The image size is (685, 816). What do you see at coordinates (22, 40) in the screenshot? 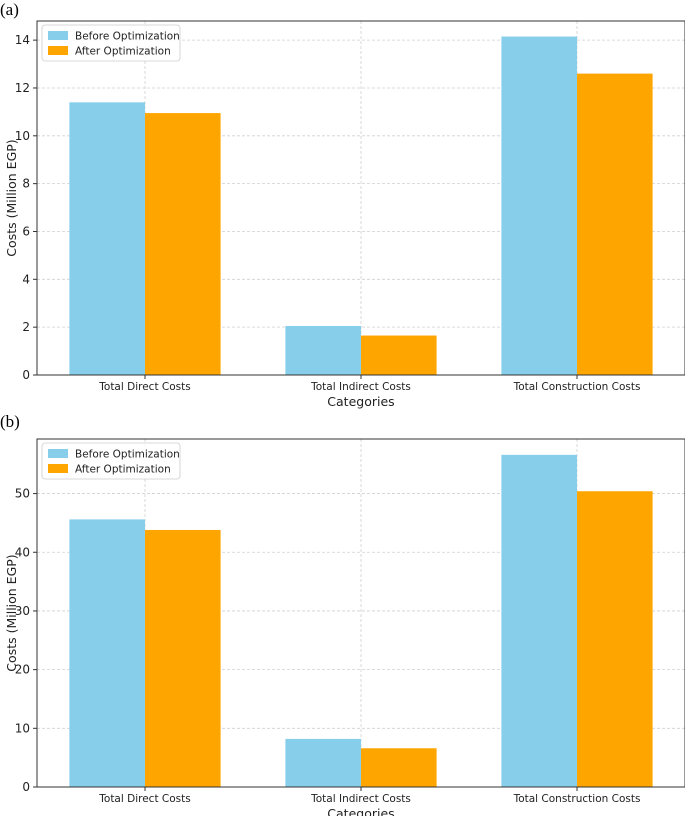
I see `y-tick-label: 14` at bounding box center [22, 40].